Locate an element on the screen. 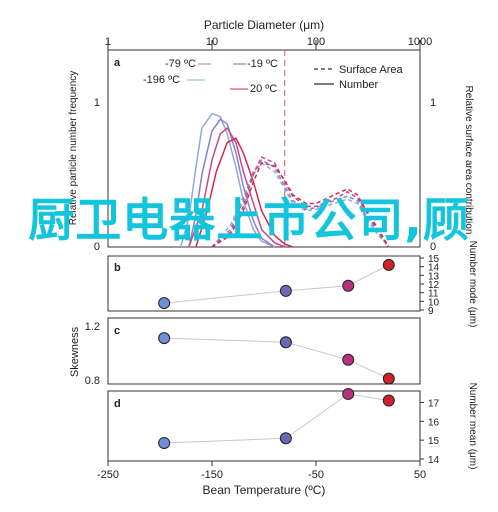 The image size is (498, 512). panel-c-frame is located at coordinates (264, 351).